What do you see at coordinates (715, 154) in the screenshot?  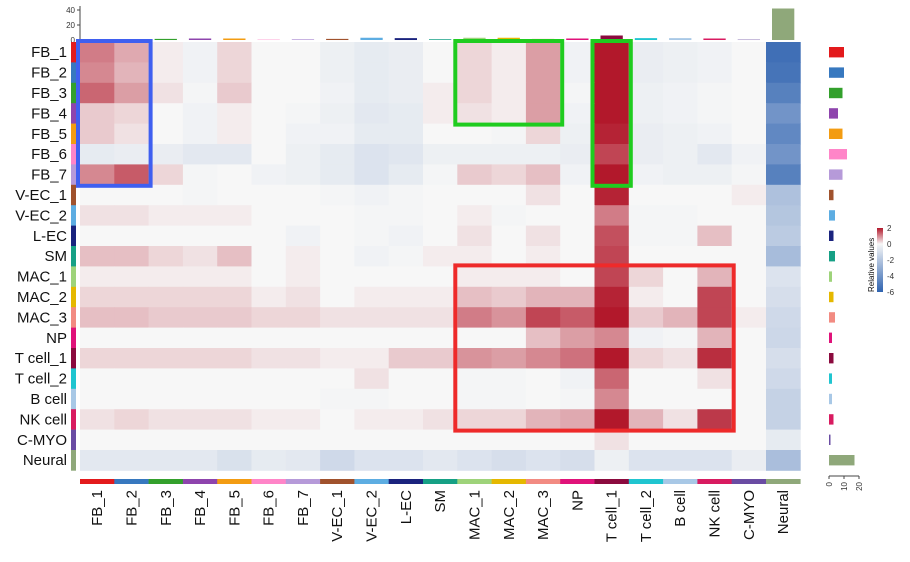 I see `heatmap-cell-fb-6-nk-cell` at bounding box center [715, 154].